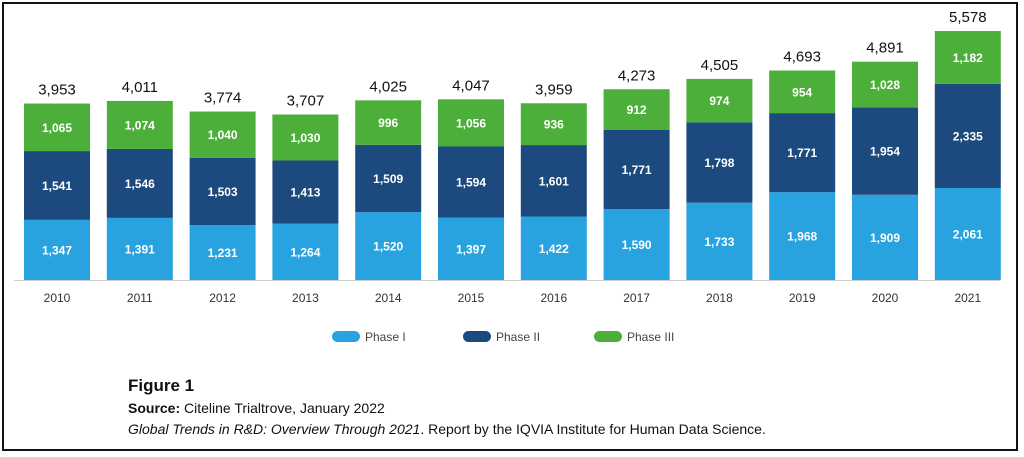 The height and width of the screenshot is (457, 1024). I want to click on bar-segment-phase-ii-2018, so click(719, 162).